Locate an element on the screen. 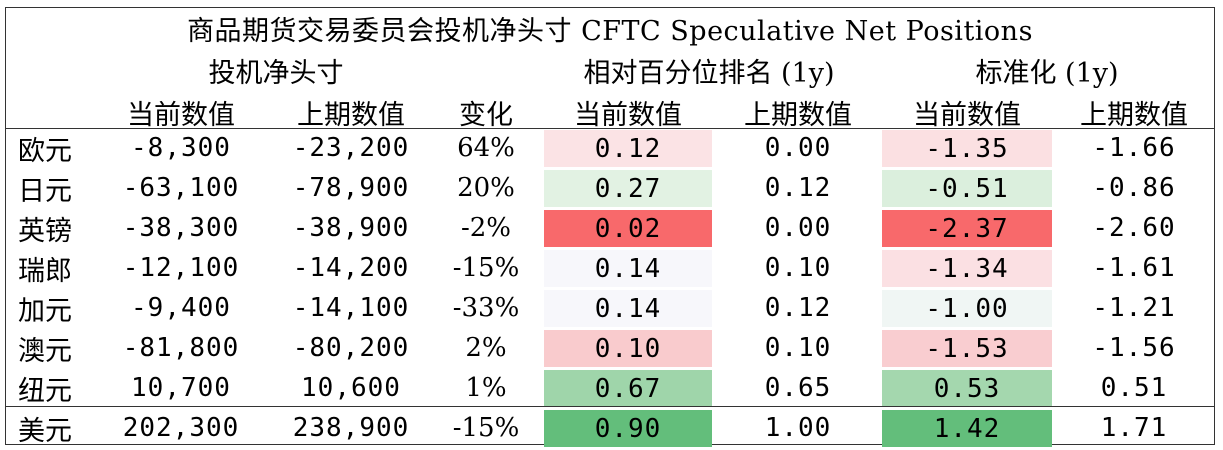 Image resolution: width=1223 pixels, height=450 pixels. subheader-pct-current: 当前数值 is located at coordinates (628, 115).